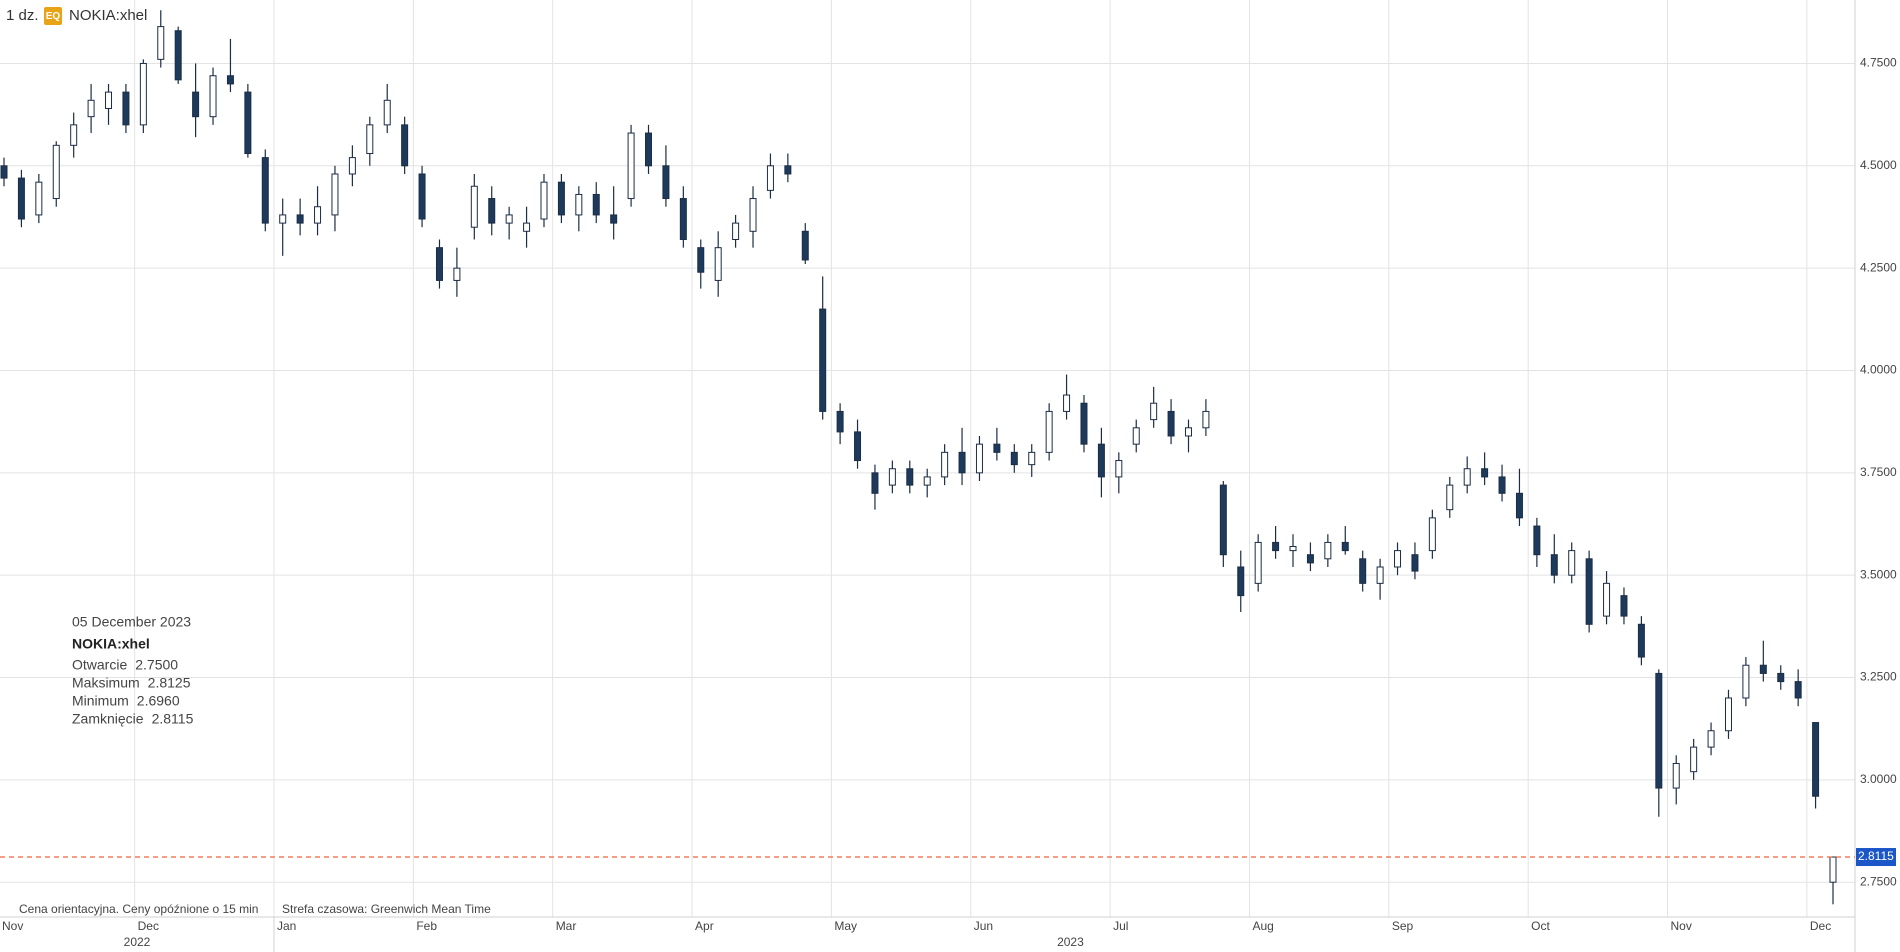  What do you see at coordinates (158, 701) in the screenshot?
I see `tooltip-value: 2.6960` at bounding box center [158, 701].